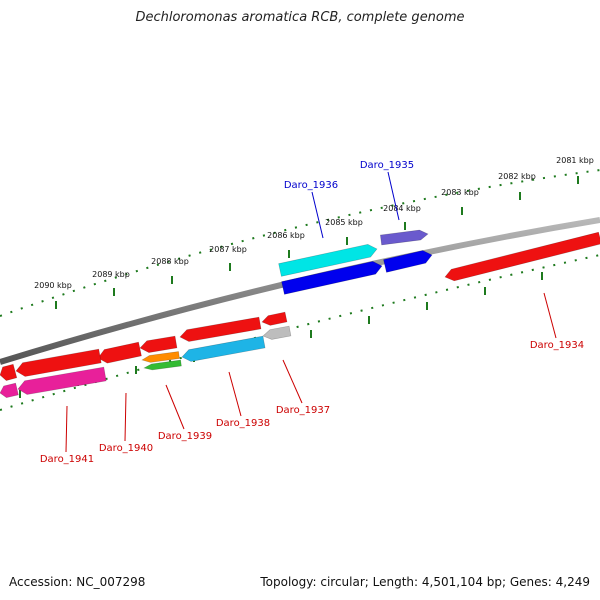  Describe the element at coordinates (170, 261) in the screenshot. I see `scale-label: 2088 kbp` at that location.